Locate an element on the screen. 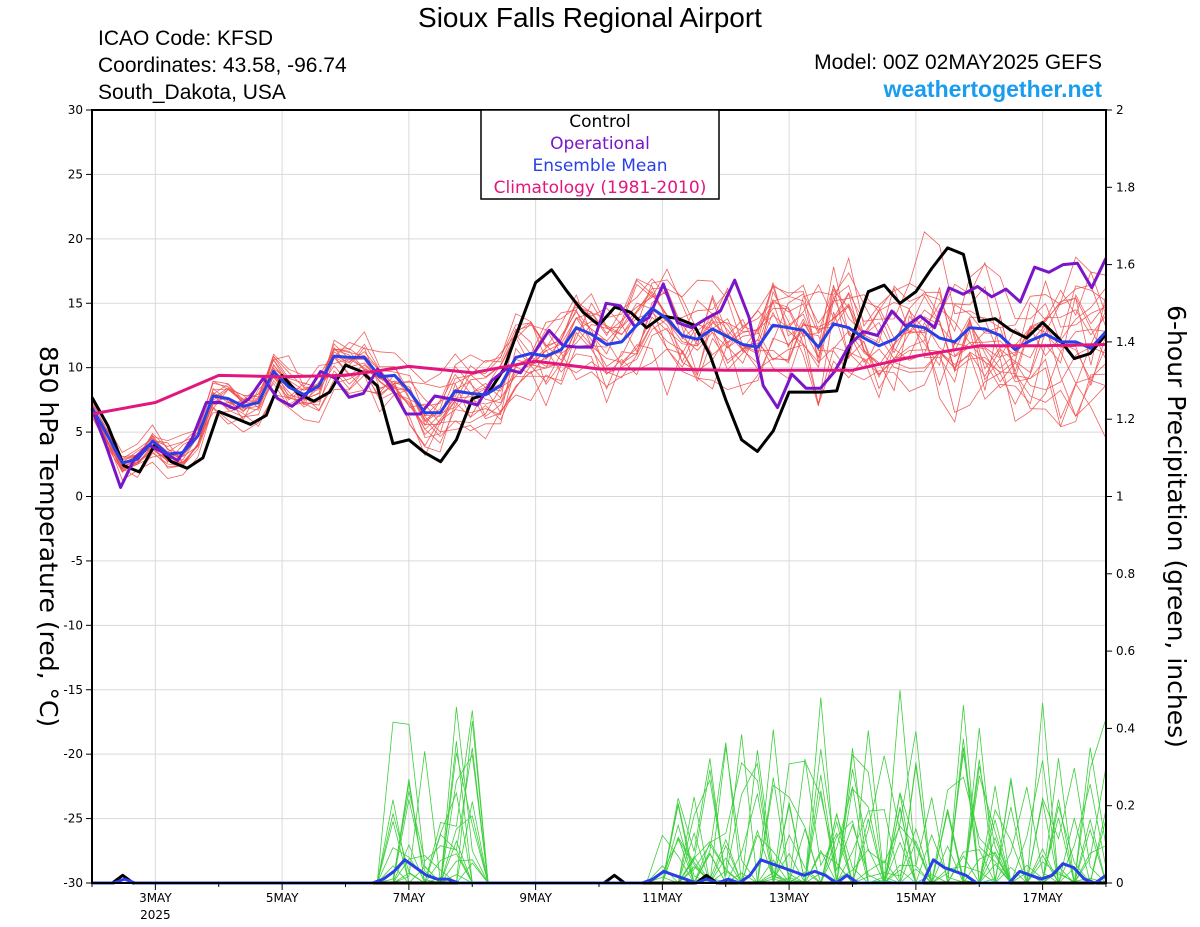  precip-member-line is located at coordinates (599, 802).